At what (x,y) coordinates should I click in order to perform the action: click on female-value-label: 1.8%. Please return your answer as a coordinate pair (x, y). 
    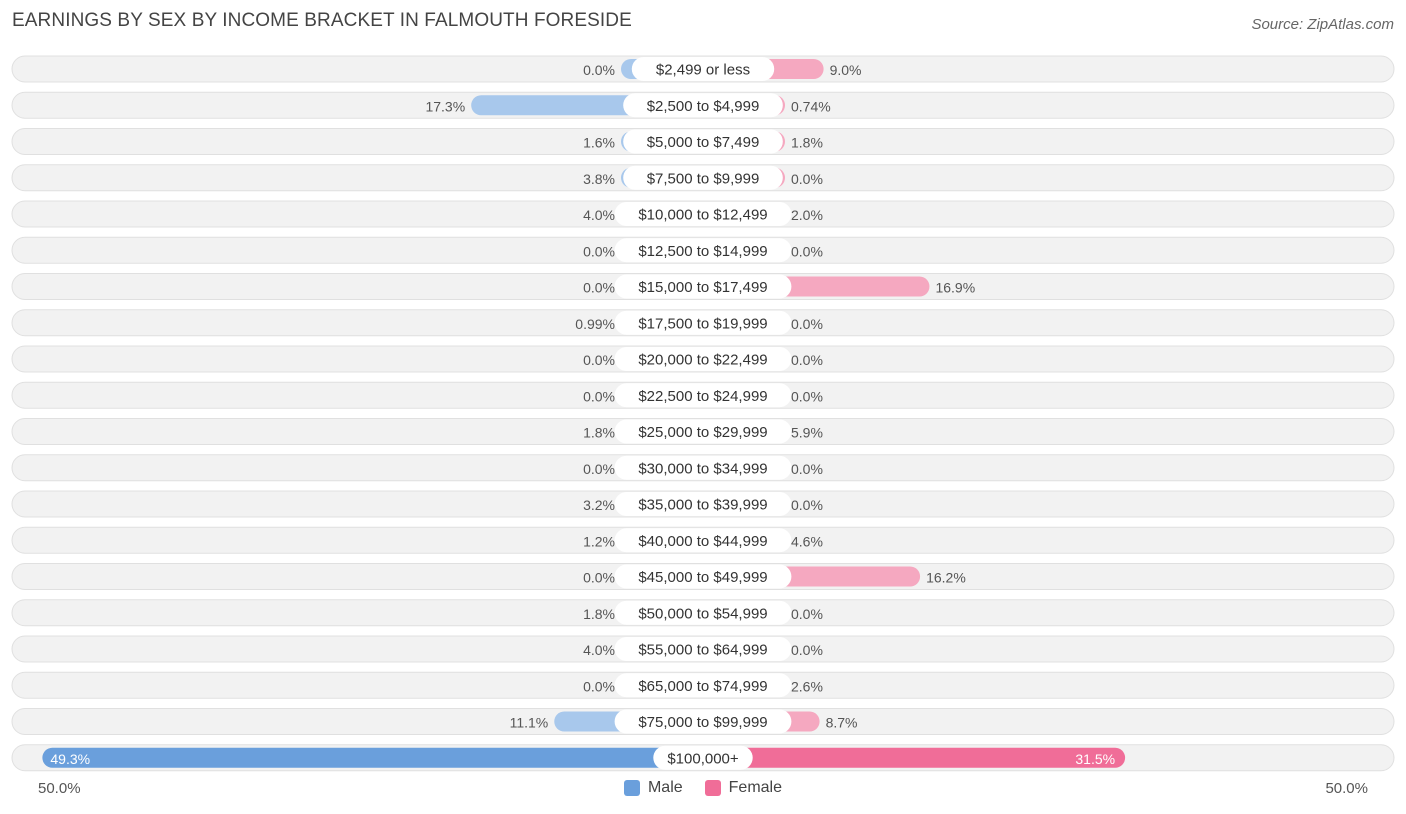
    Looking at the image, I should click on (807, 143).